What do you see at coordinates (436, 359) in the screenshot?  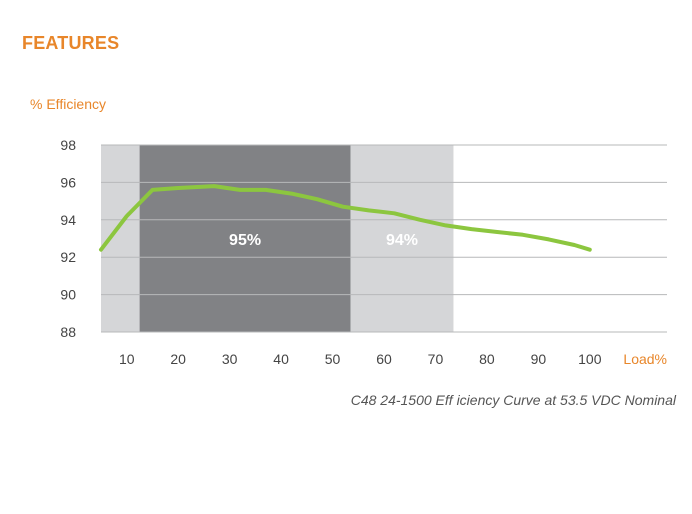 I see `x-tick-label: 70` at bounding box center [436, 359].